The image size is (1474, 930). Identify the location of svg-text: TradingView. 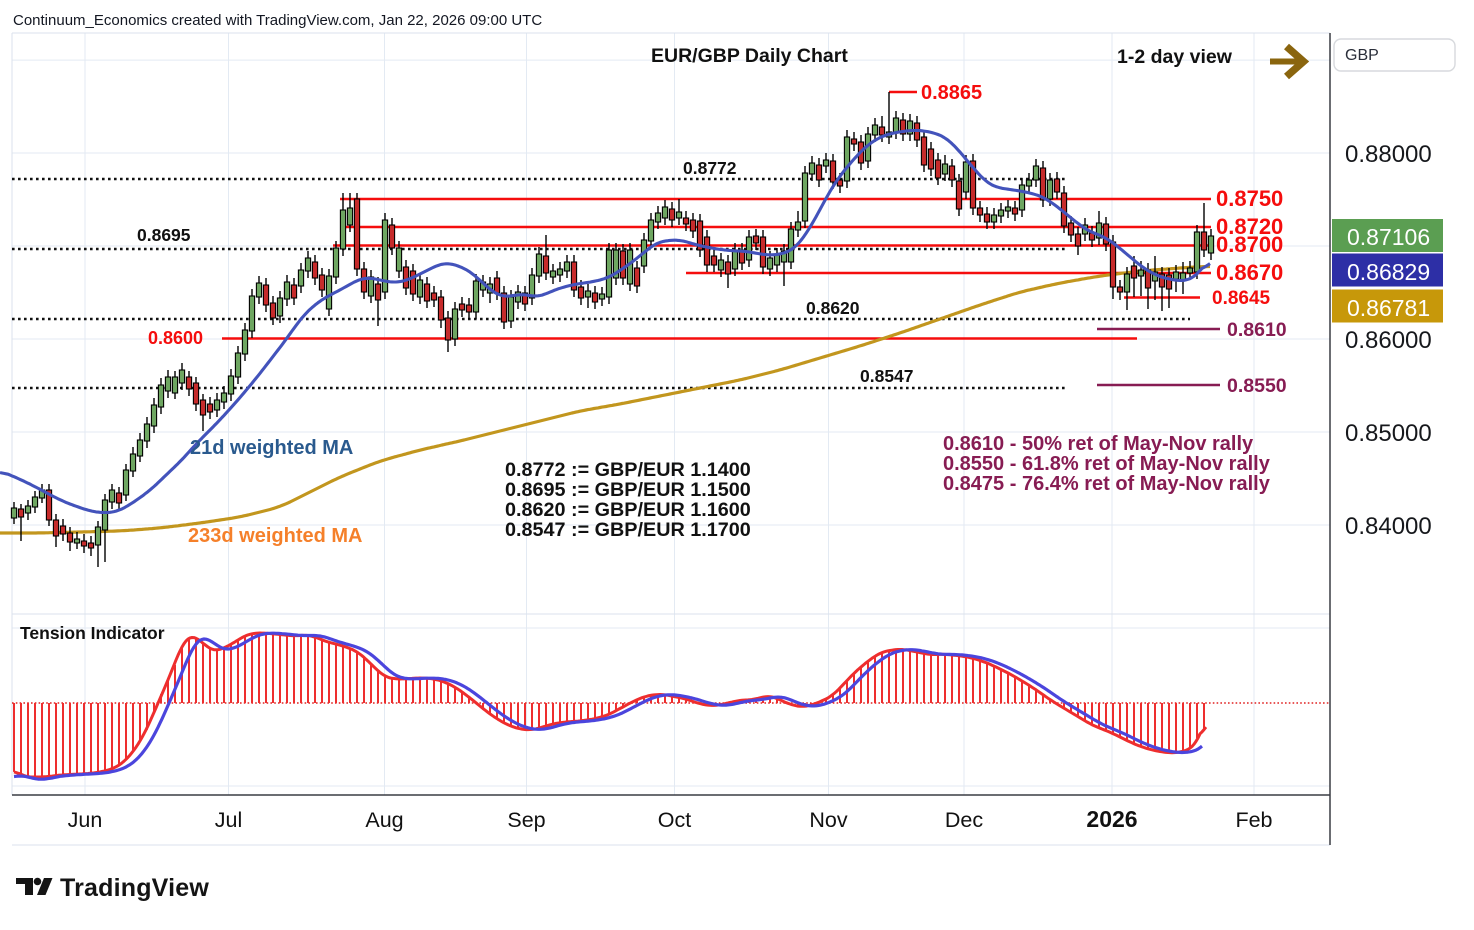
(134, 888).